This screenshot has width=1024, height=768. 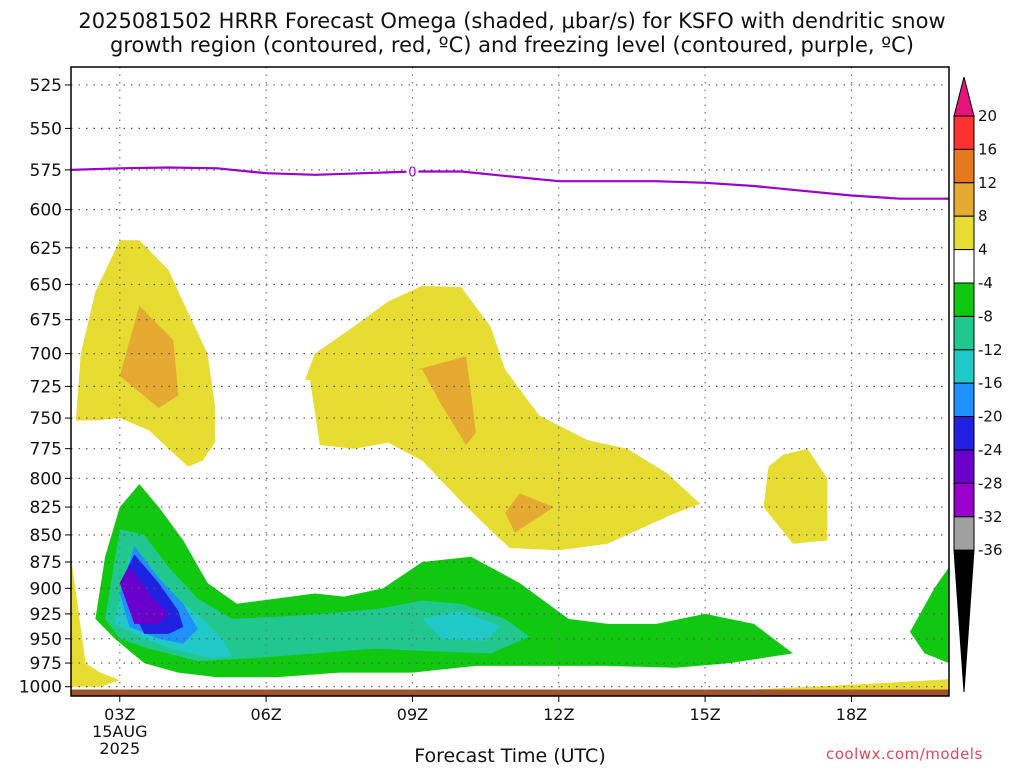 I want to click on colorbar-bottom-arrow, so click(x=964, y=621).